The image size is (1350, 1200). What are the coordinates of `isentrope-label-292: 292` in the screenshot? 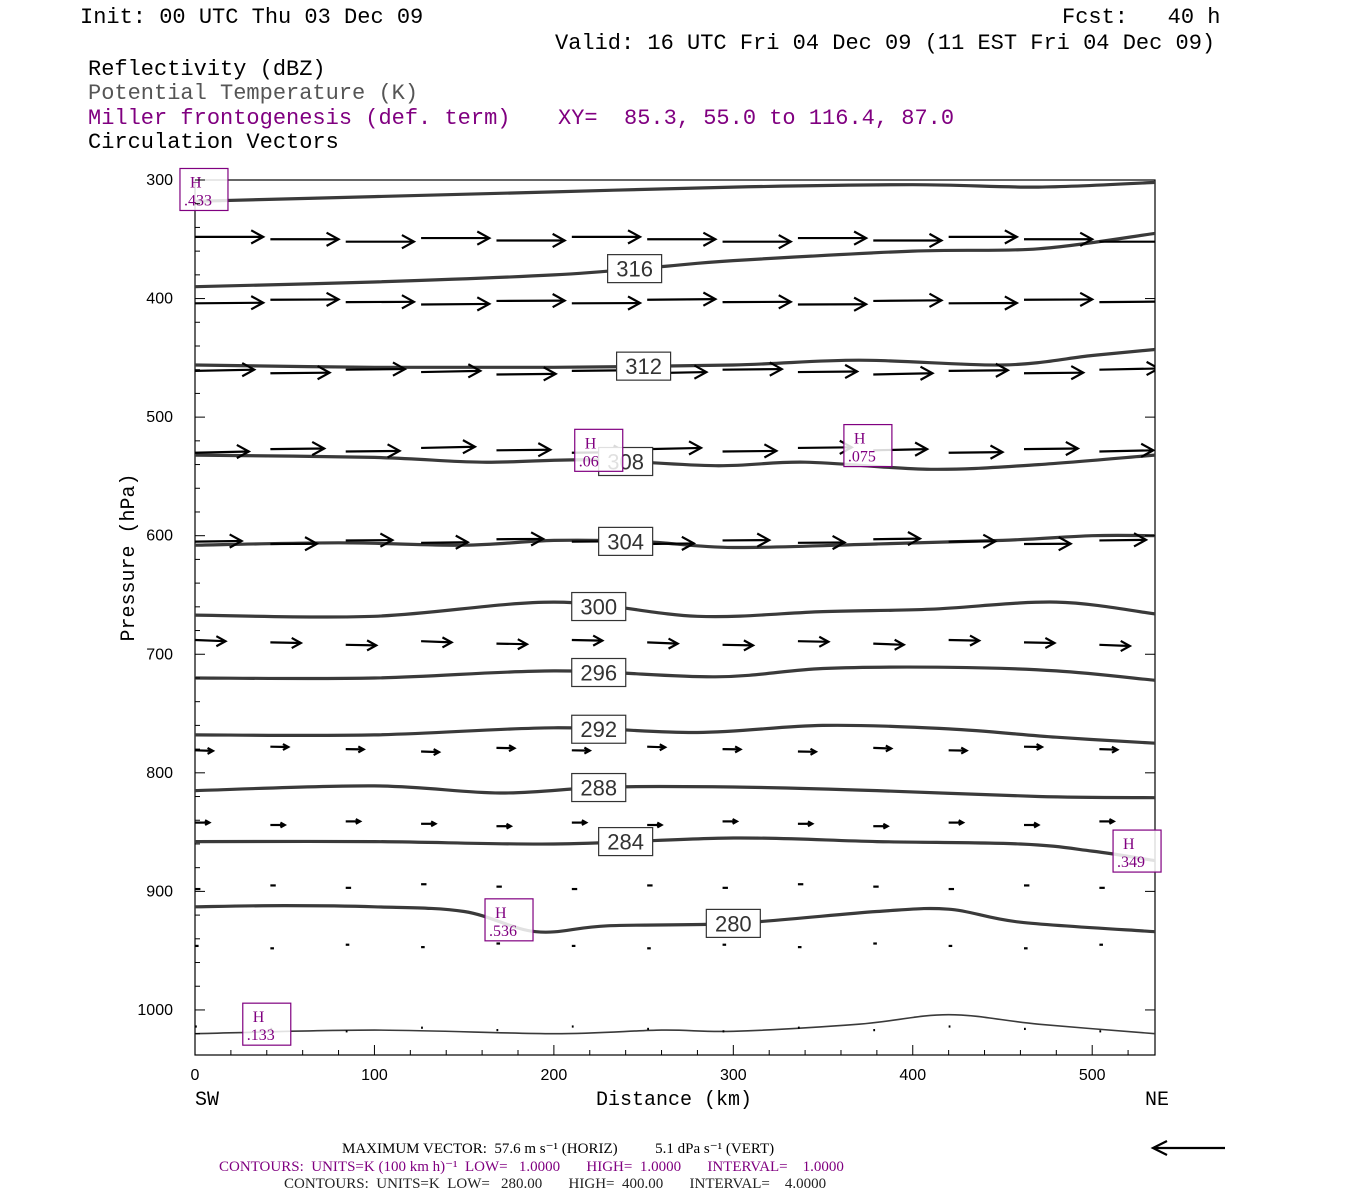 It's located at (599, 729).